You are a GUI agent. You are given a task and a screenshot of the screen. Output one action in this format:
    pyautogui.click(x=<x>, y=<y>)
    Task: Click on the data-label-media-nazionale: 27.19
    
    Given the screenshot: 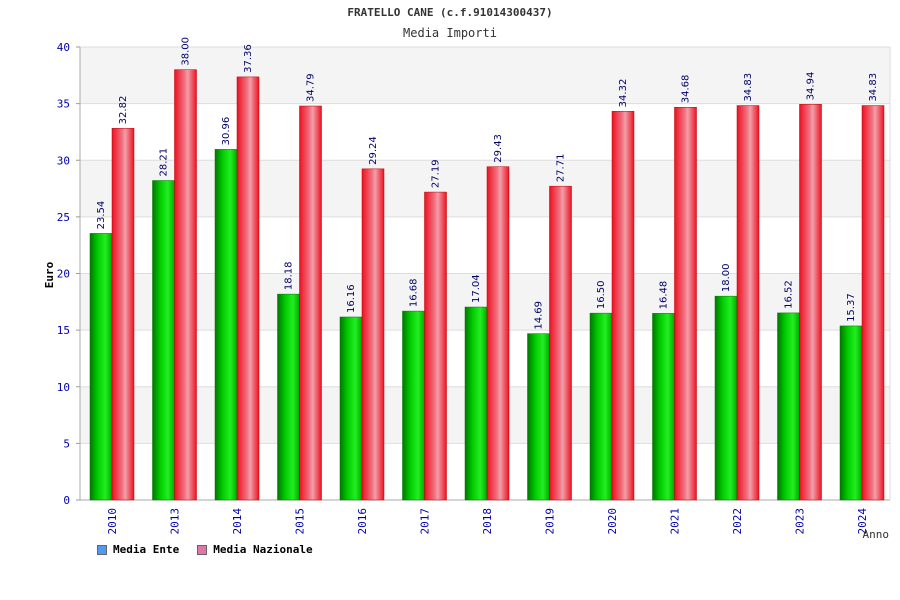 What is the action you would take?
    pyautogui.click(x=436, y=173)
    